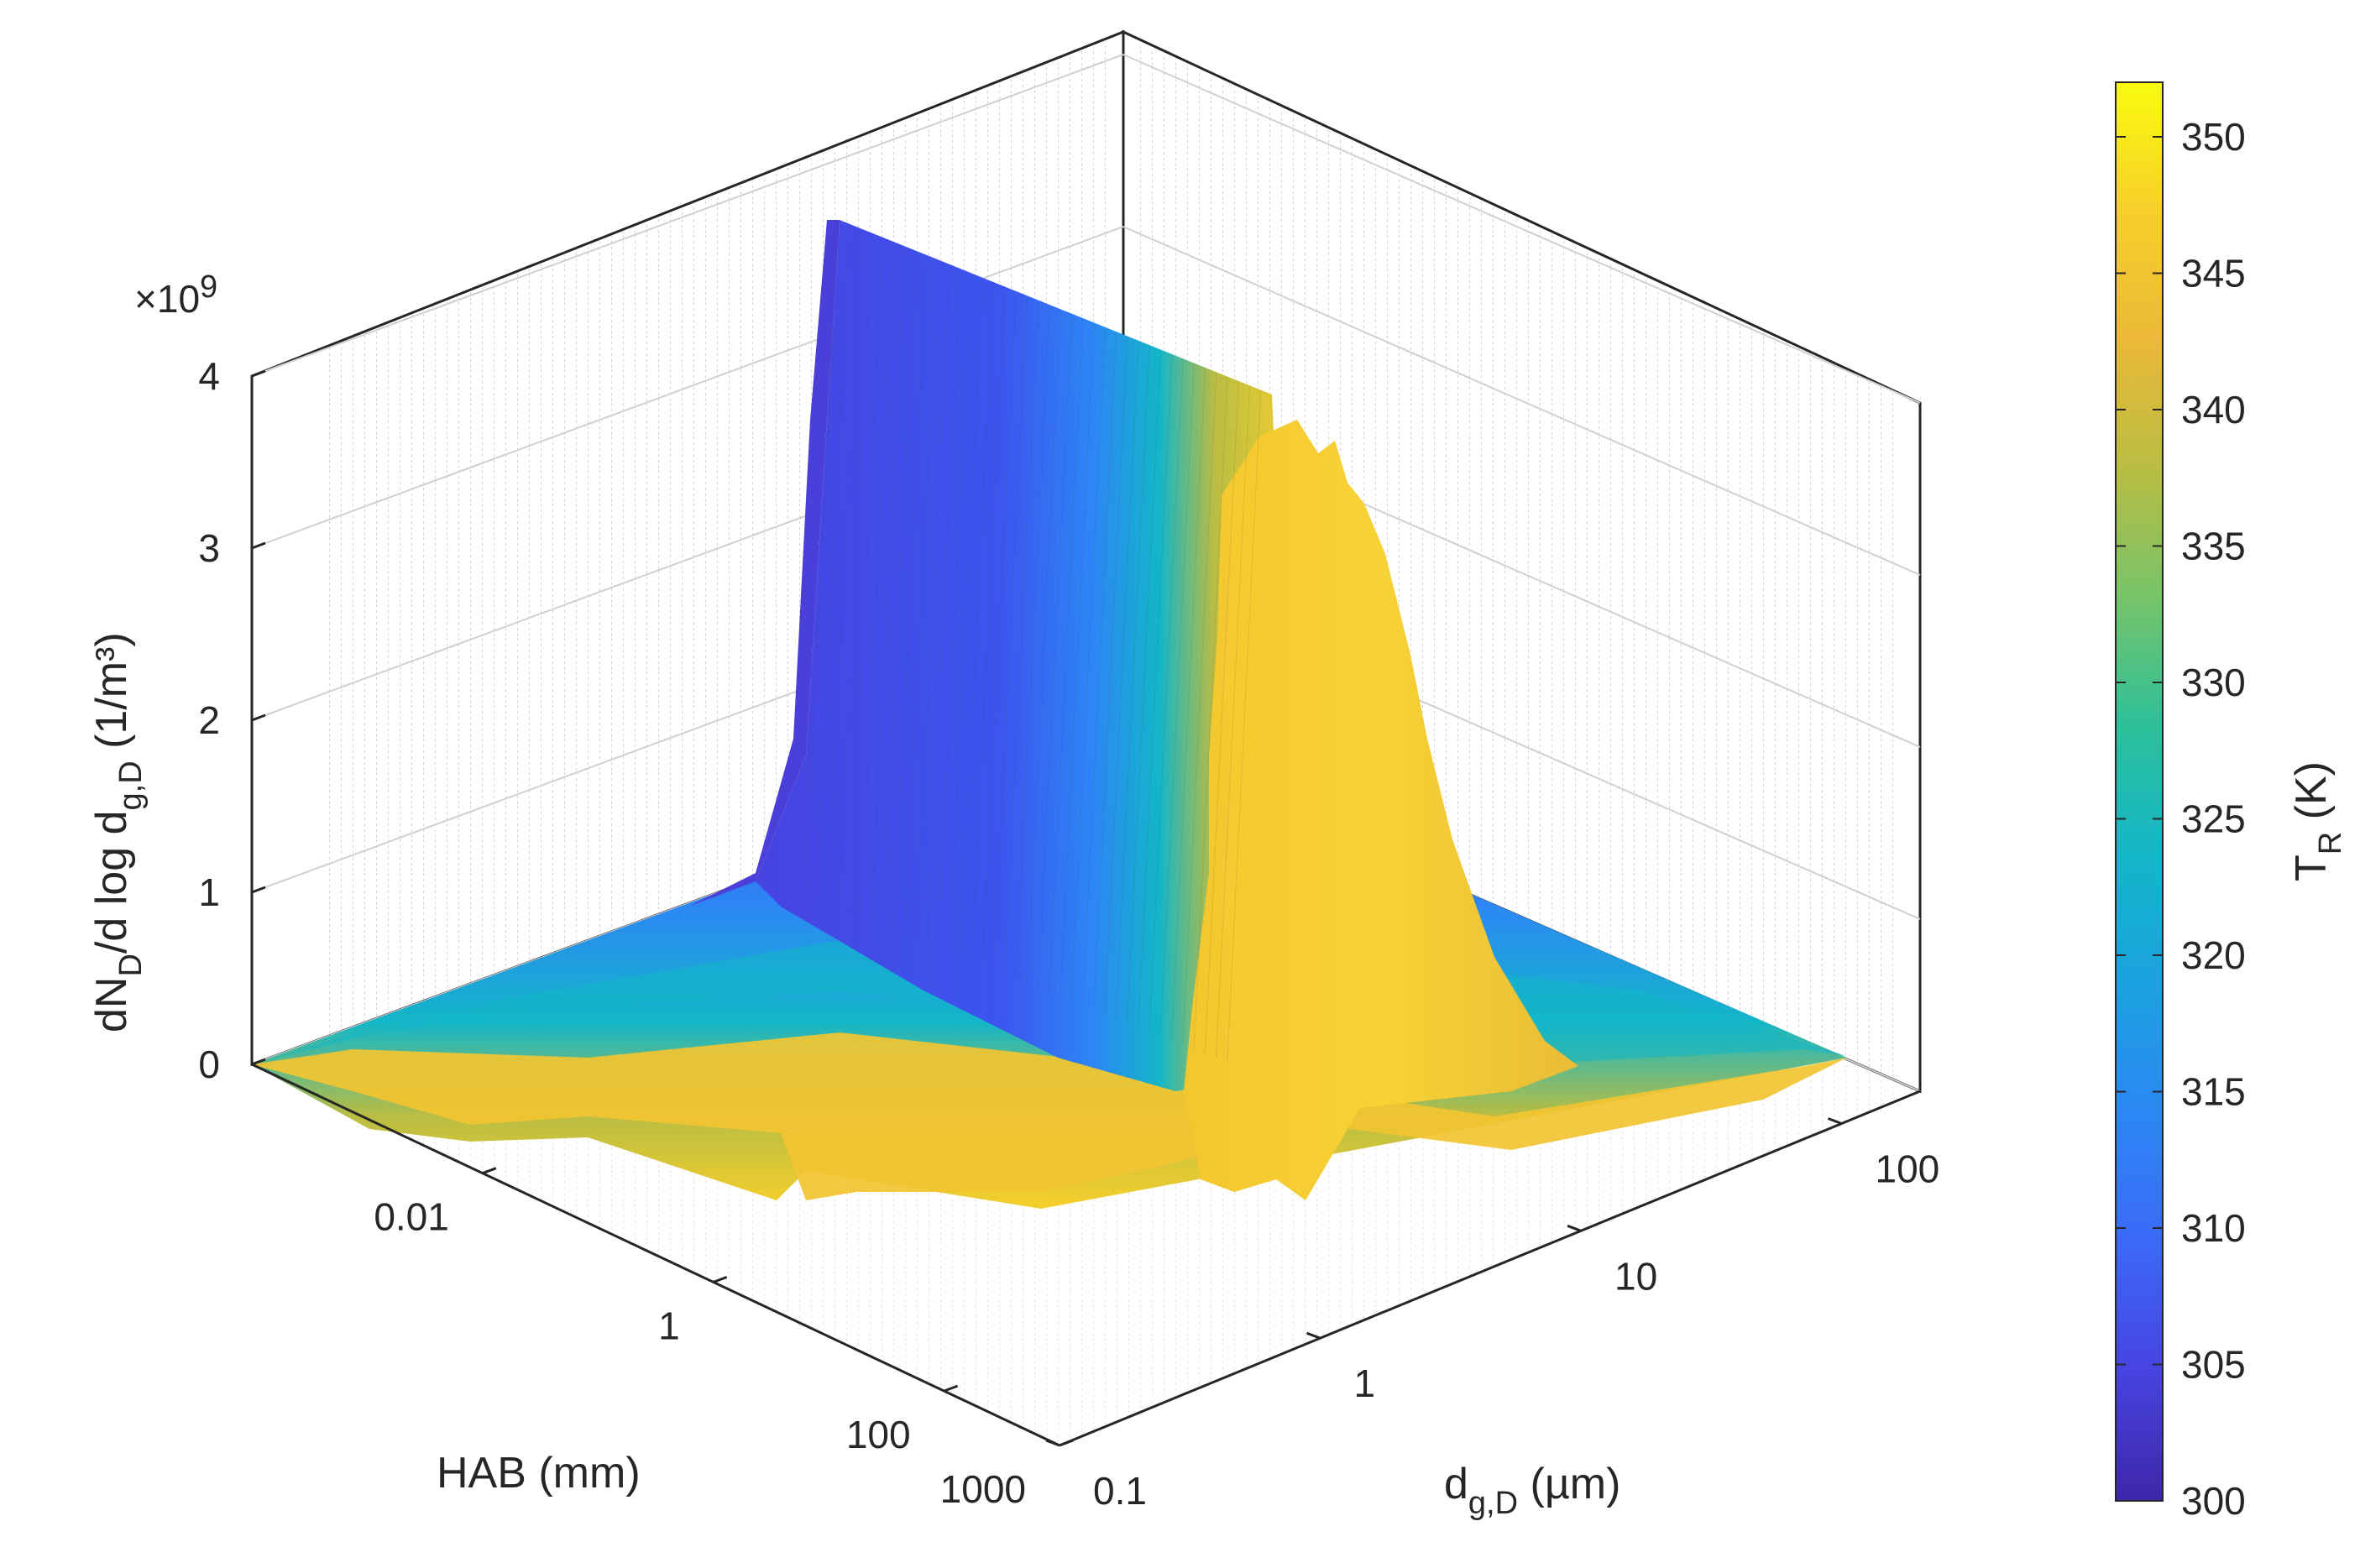  Describe the element at coordinates (2139, 791) in the screenshot. I see `colorbar-bar` at that location.